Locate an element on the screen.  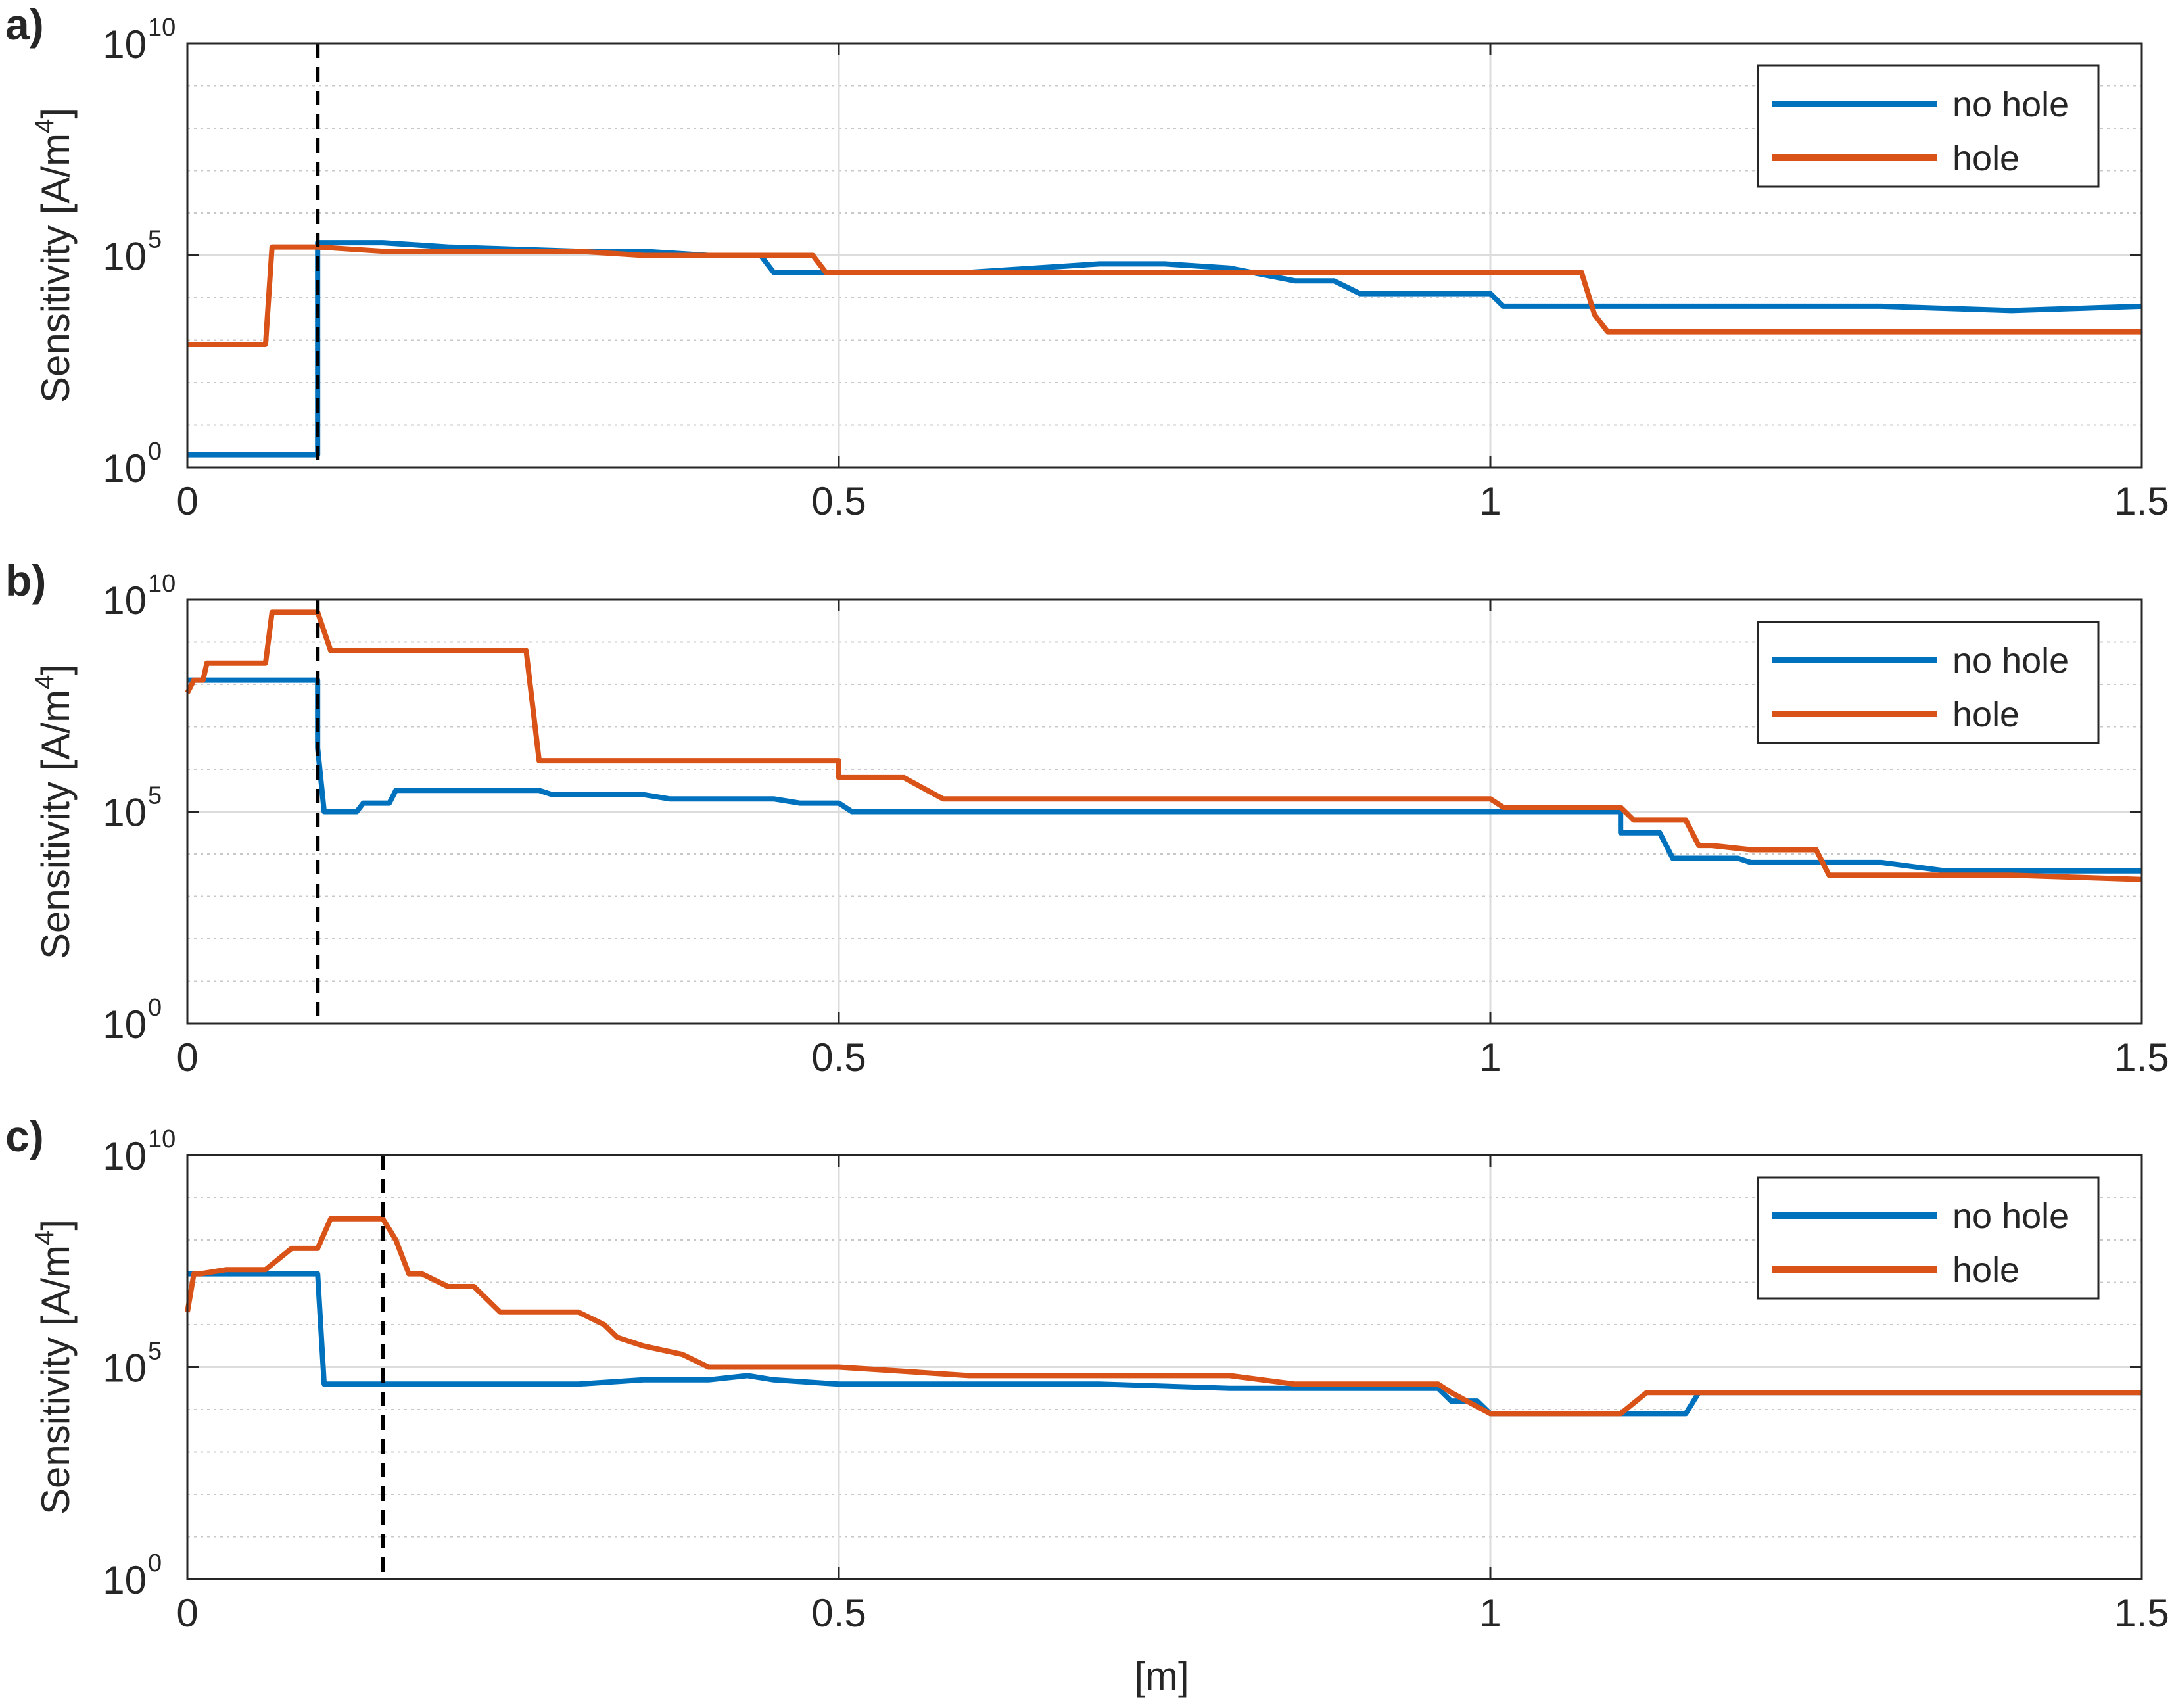
x-axis-label: [m] is located at coordinates (1161, 1676).